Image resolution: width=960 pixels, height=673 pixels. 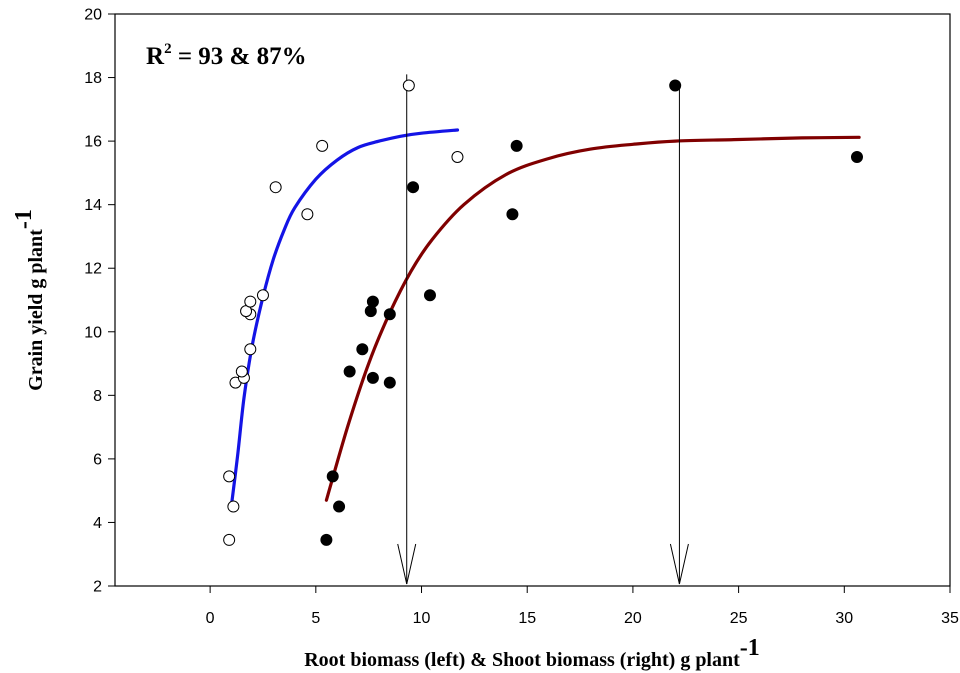 I want to click on x-tick-label: 15, so click(x=527, y=618).